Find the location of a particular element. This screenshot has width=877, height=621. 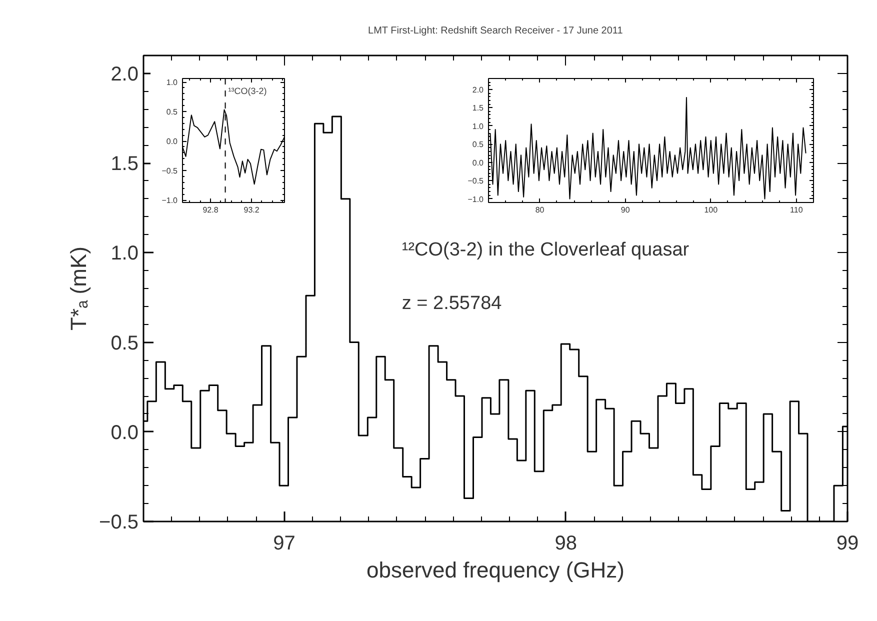

x-tick-label: 97 is located at coordinates (284, 543).